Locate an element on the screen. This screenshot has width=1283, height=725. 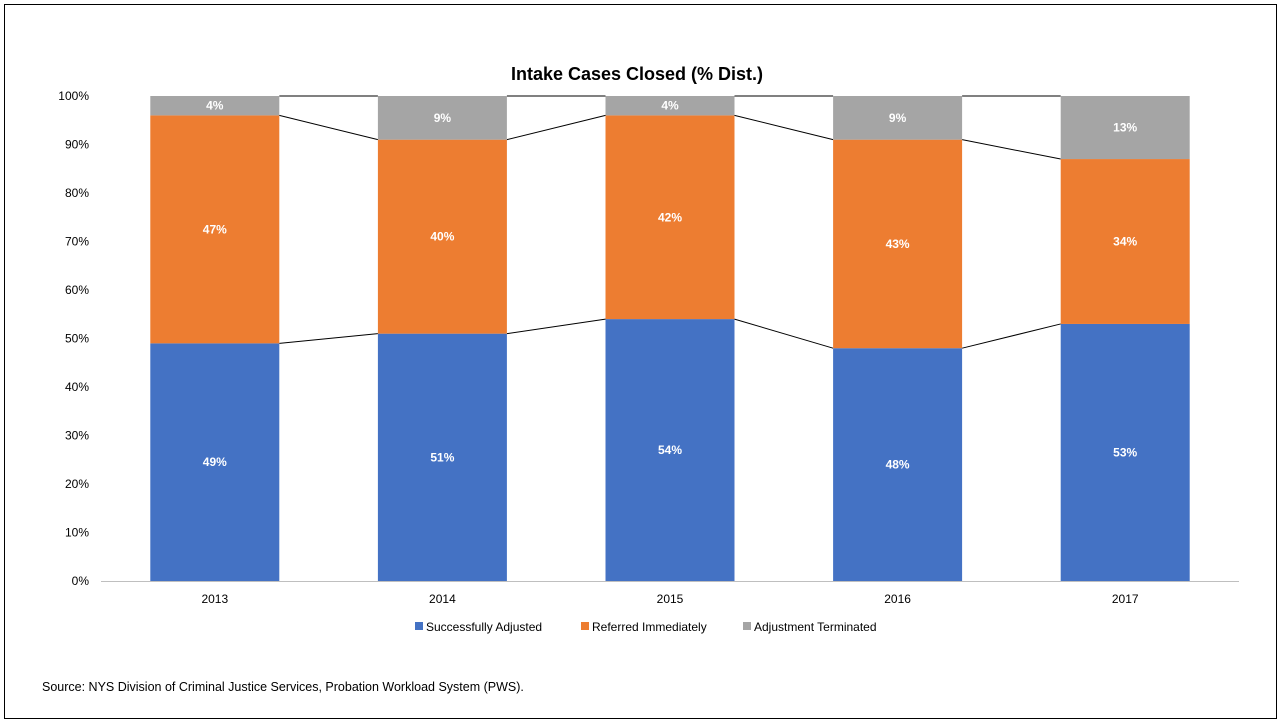
legend-label: Adjustment Terminated is located at coordinates (815, 627).